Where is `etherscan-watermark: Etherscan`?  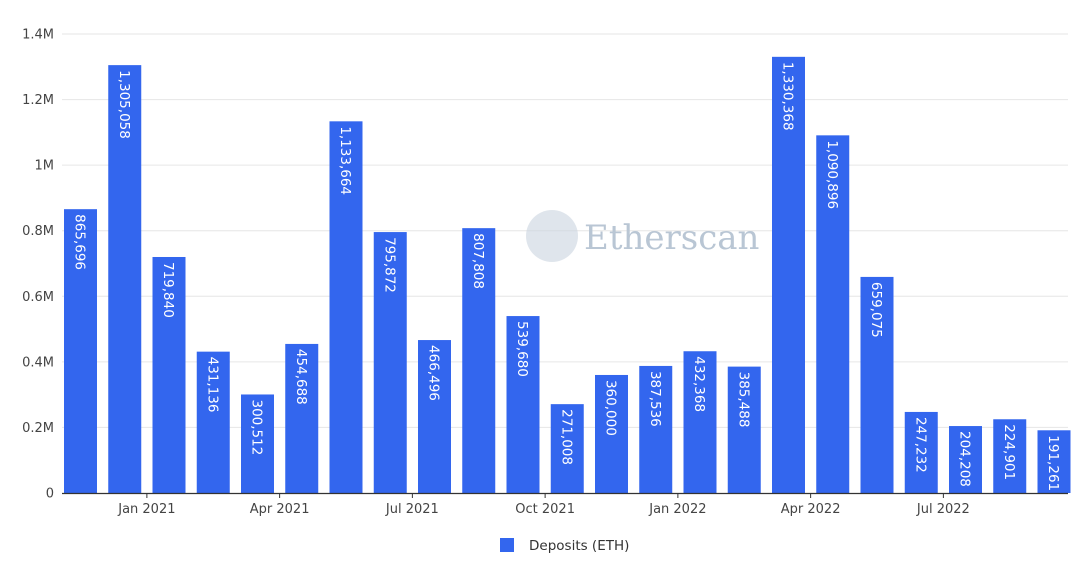 etherscan-watermark: Etherscan is located at coordinates (642, 236).